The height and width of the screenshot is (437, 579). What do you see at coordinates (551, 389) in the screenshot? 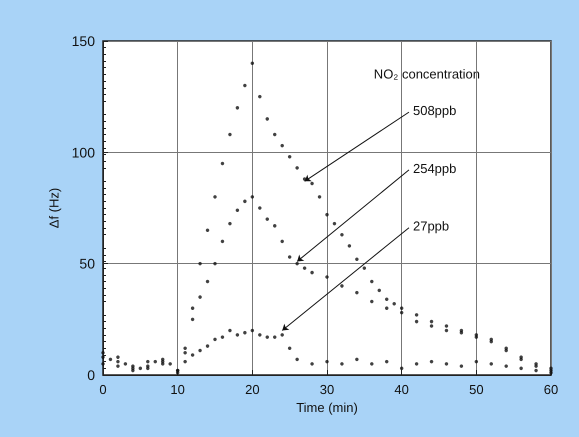
I see `x-tick-label: 60` at bounding box center [551, 389].